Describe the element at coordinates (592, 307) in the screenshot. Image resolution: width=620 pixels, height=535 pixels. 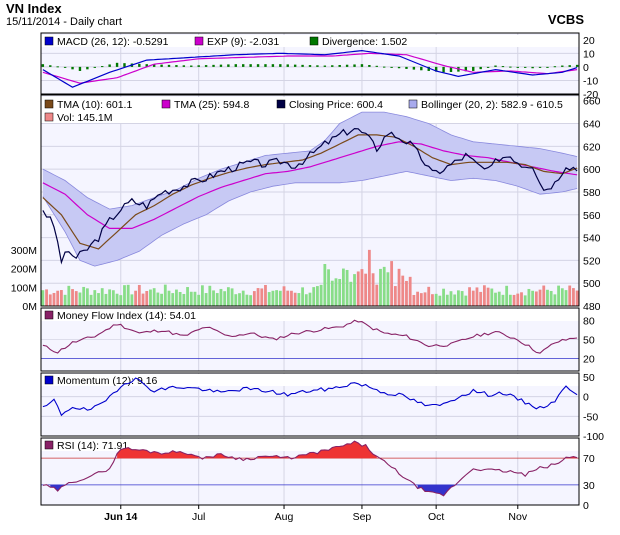
I see `price-tick-label: 480` at that location.